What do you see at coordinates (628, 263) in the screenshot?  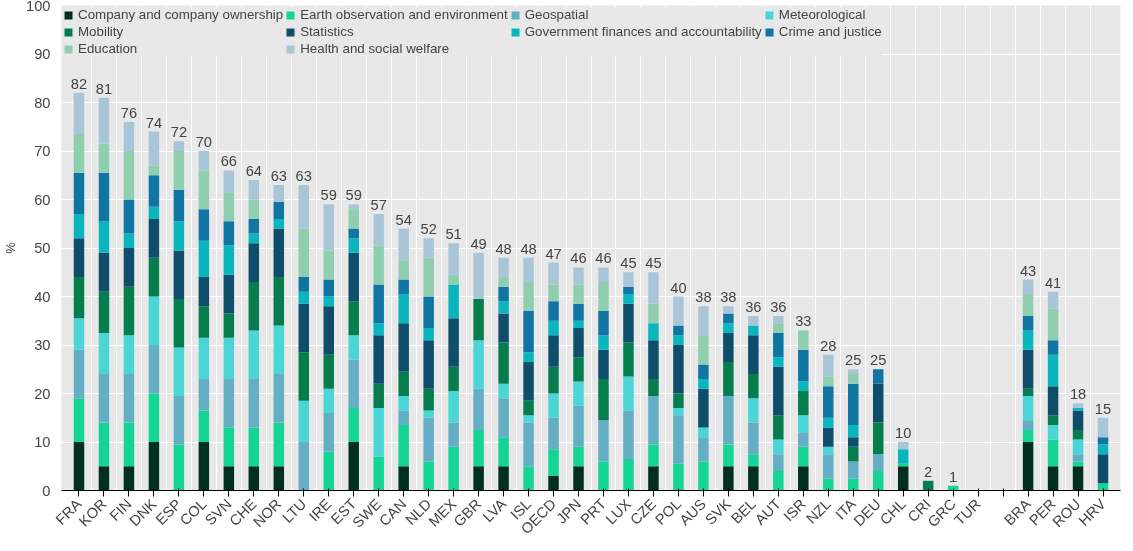 I see `total-label: 45` at bounding box center [628, 263].